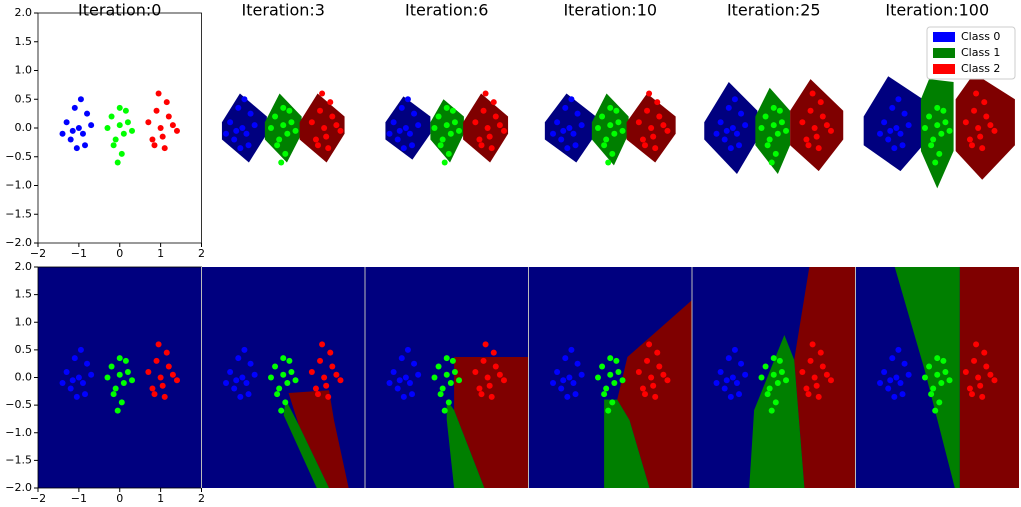  What do you see at coordinates (38, 253) in the screenshot?
I see `x-tick-label: −2` at bounding box center [38, 253].